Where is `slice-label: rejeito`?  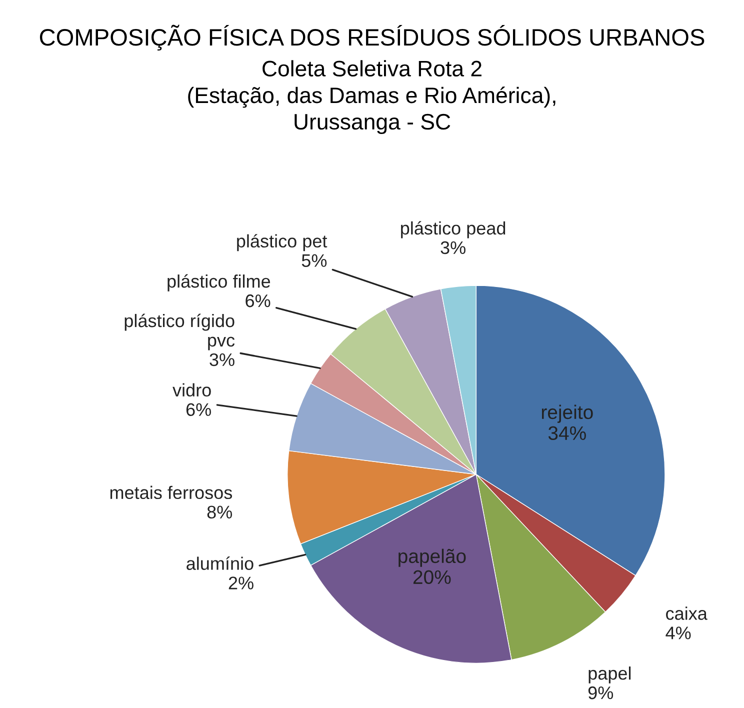
slice-label: rejeito is located at coordinates (567, 413).